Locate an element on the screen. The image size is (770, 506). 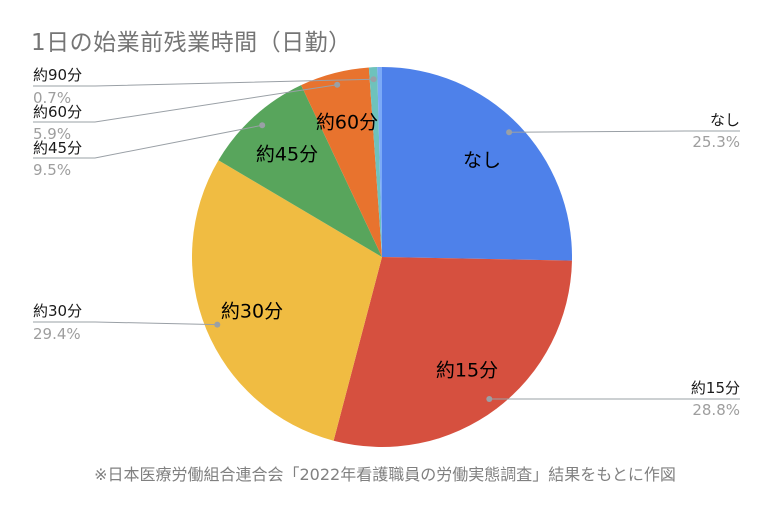
pie-inner-label-0: なし is located at coordinates (482, 160).